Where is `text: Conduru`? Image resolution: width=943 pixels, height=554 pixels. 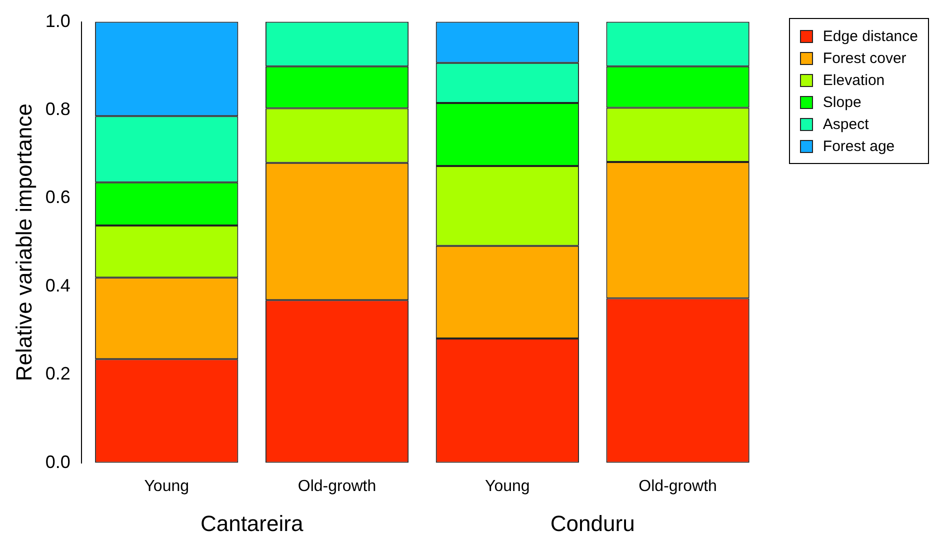 text: Conduru is located at coordinates (592, 523).